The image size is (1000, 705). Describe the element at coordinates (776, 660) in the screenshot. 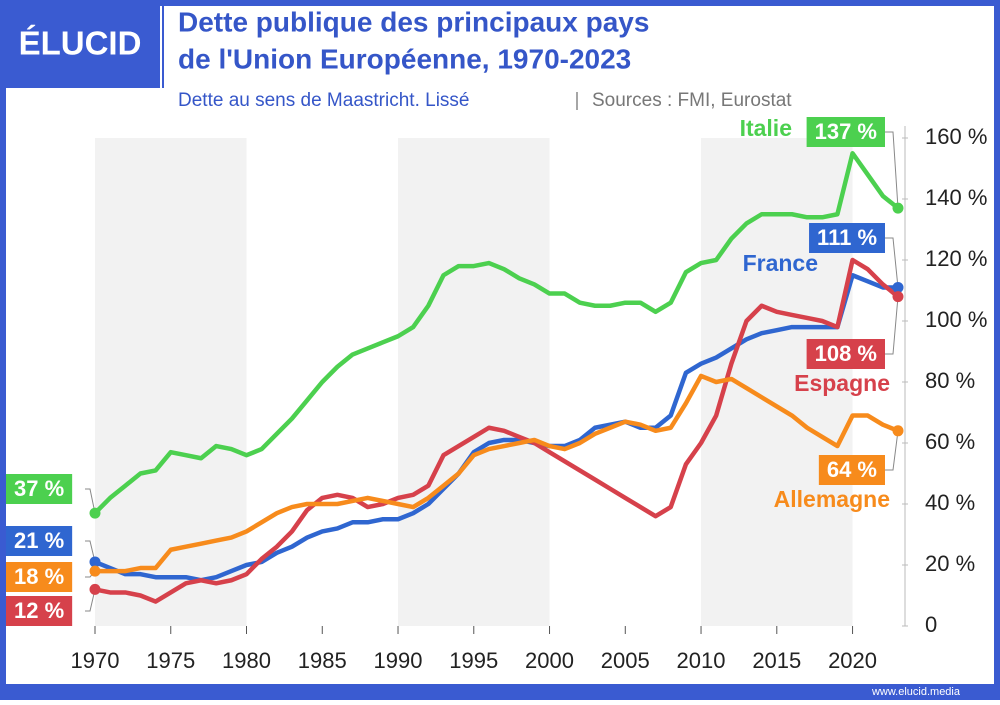

I see `x-tick-label: 2015` at that location.